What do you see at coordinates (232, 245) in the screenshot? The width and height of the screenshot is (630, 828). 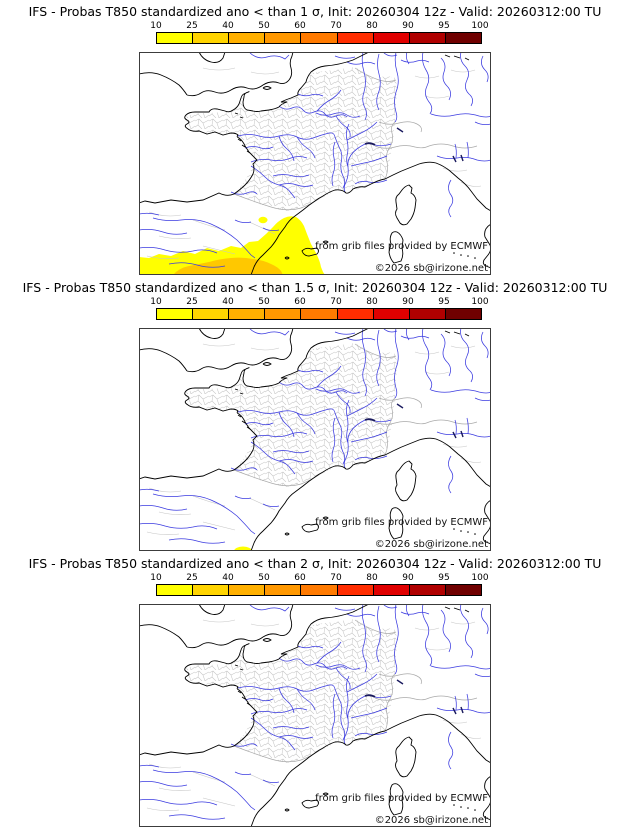 I see `probability-shading-large` at bounding box center [232, 245].